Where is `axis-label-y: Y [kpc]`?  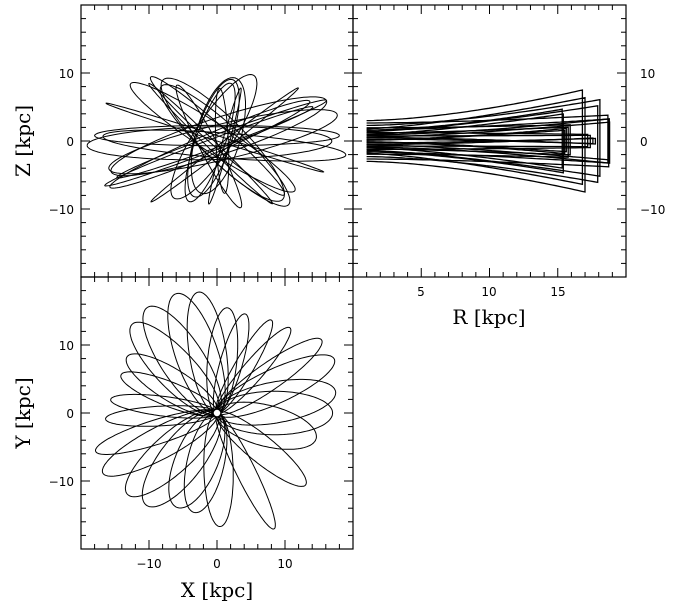 axis-label-y: Y [kpc] is located at coordinates (23, 413).